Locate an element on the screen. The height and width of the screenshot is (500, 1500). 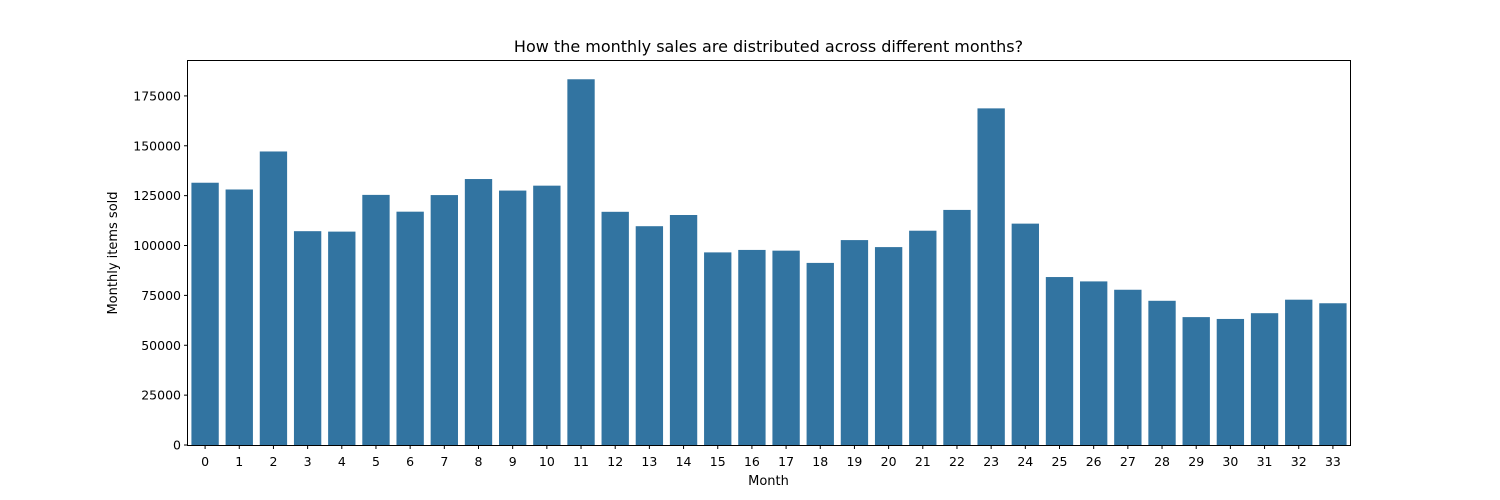
x-tick-label: 17 is located at coordinates (786, 461).